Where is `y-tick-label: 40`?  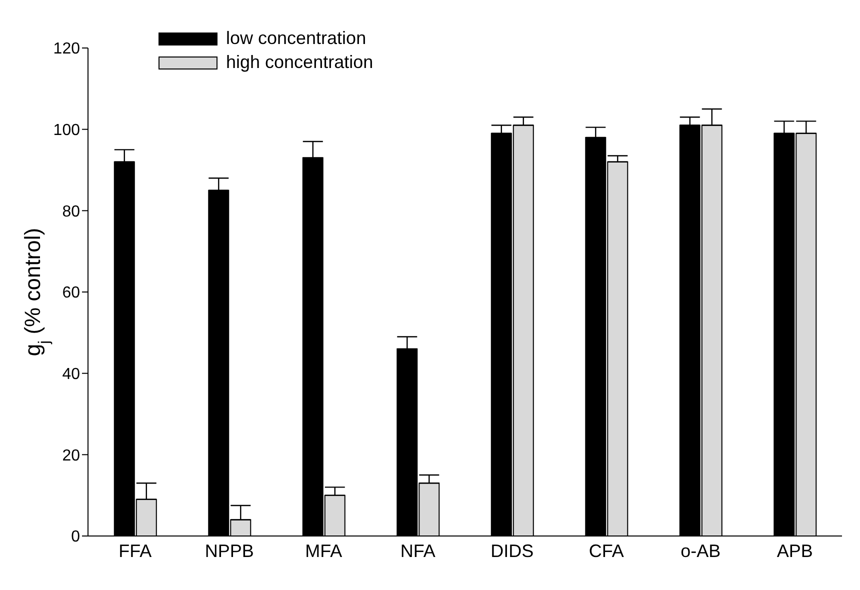
y-tick-label: 40 is located at coordinates (71, 375).